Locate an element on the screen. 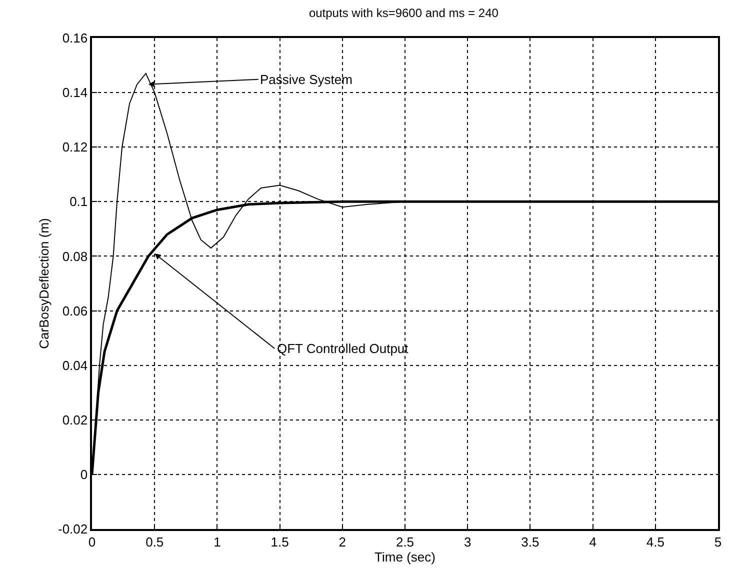  annotation: Passive System is located at coordinates (306, 79).